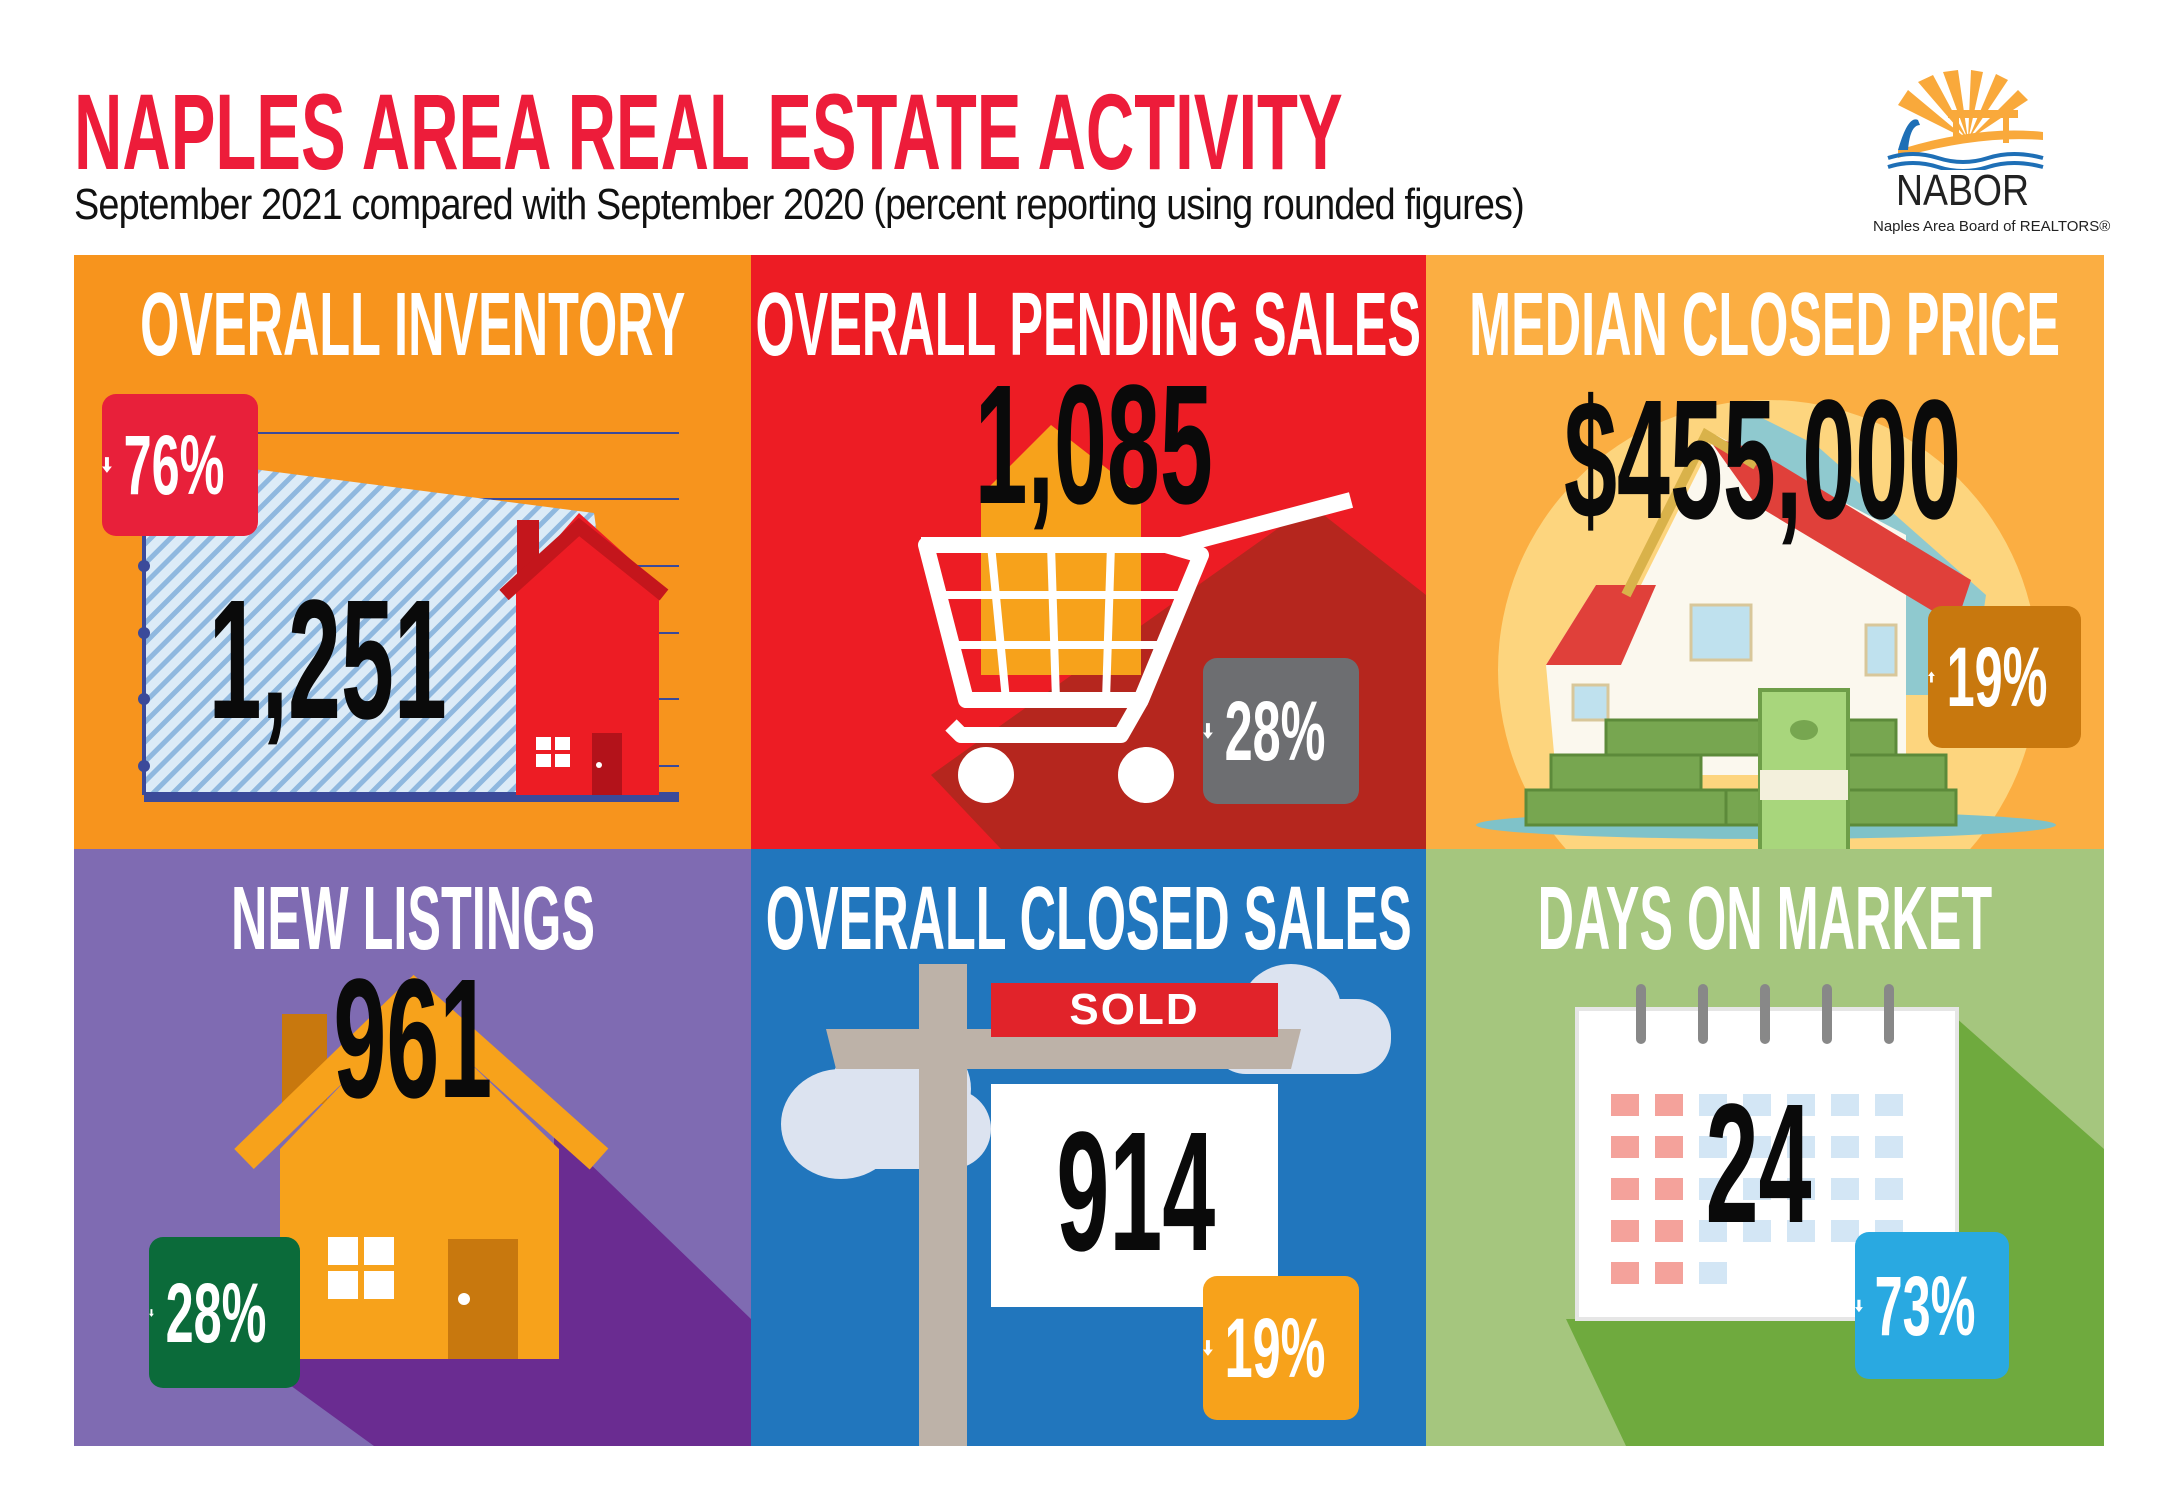 The image size is (2175, 1500). Describe the element at coordinates (708, 131) in the screenshot. I see `page-title: NAPLES AREA REAL ESTATE ACTIVITY` at that location.